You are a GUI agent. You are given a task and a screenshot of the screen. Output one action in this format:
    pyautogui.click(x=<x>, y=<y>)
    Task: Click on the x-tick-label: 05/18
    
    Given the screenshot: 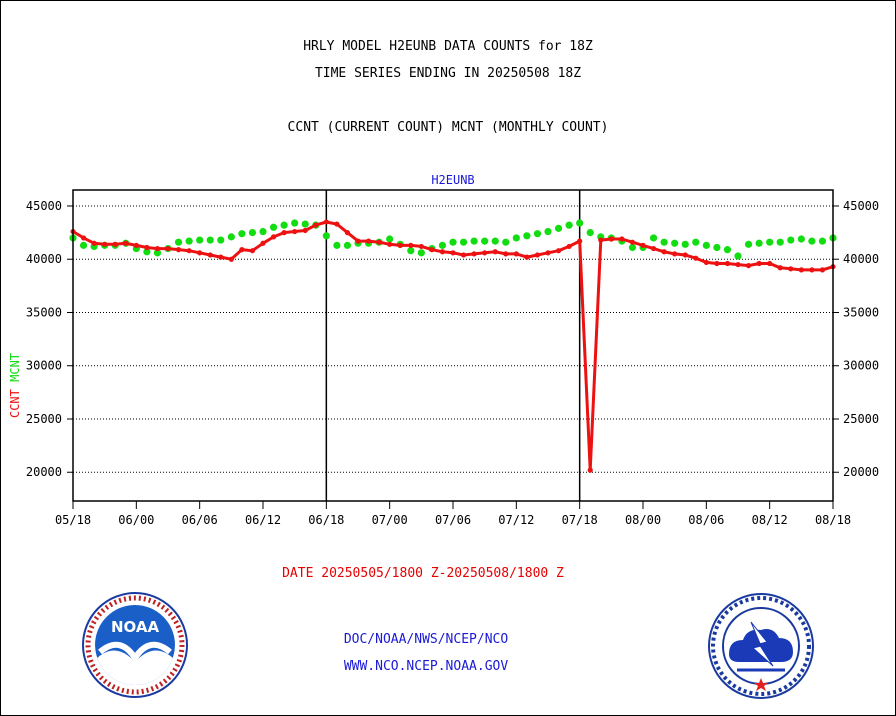 What is the action you would take?
    pyautogui.click(x=73, y=520)
    